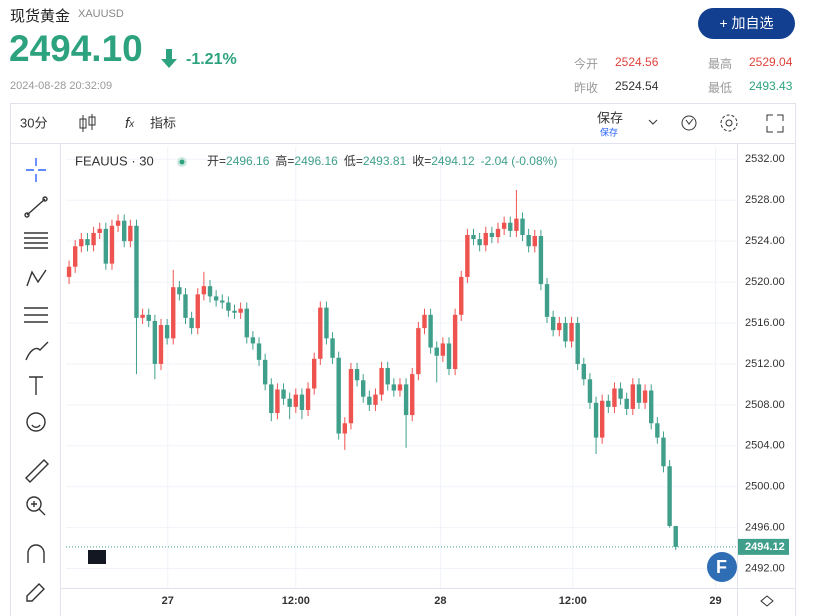 Image resolution: width=821 pixels, height=616 pixels. I want to click on y-tick-label: 2528.00, so click(765, 200).